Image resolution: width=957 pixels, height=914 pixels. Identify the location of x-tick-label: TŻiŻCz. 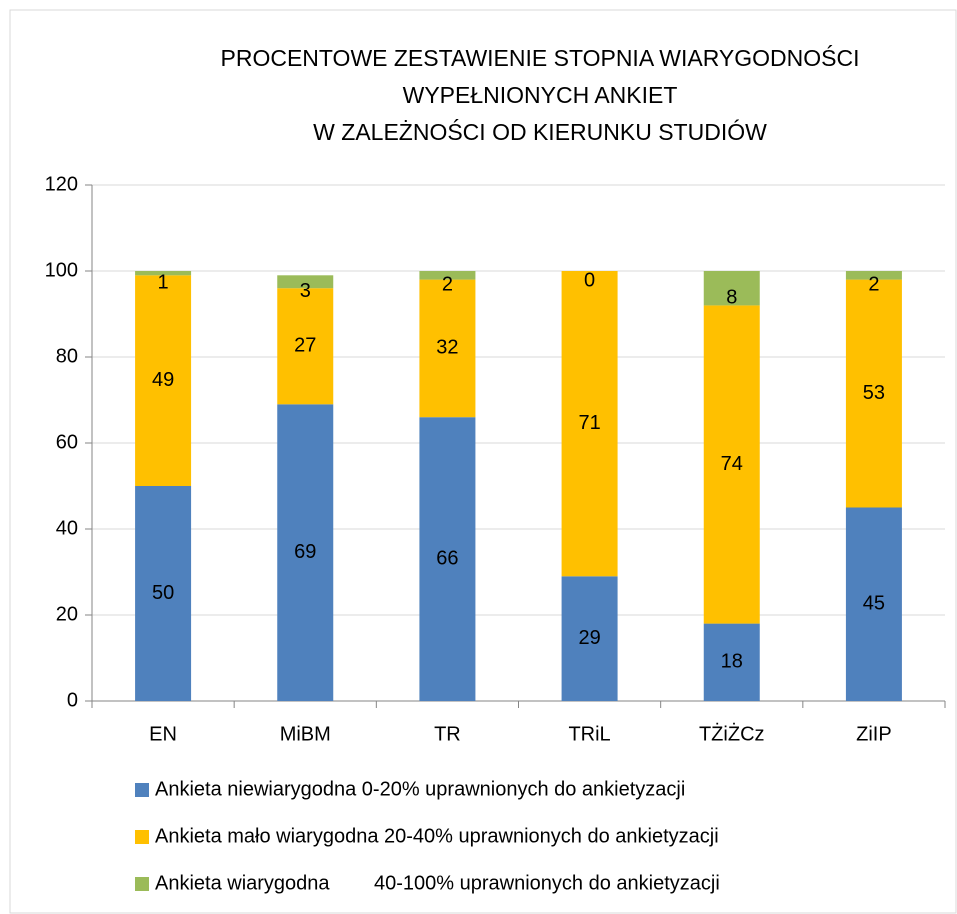
(732, 733).